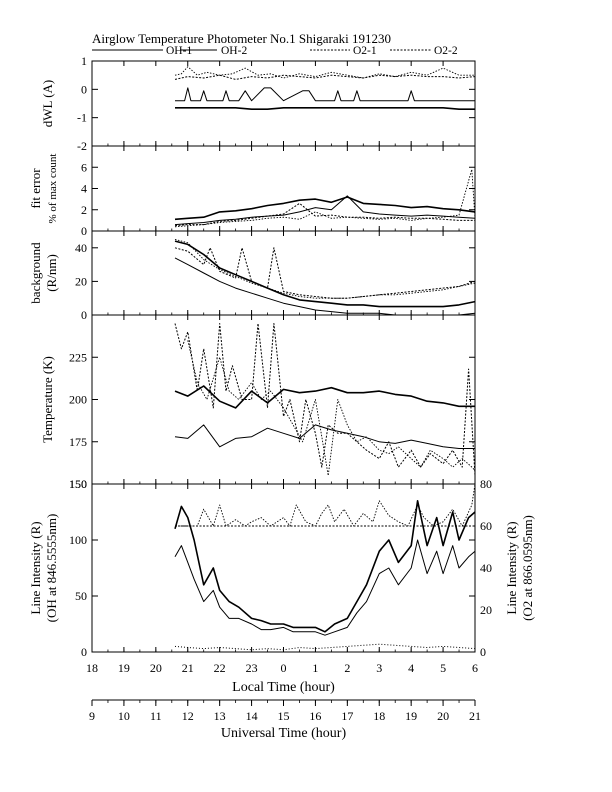  Describe the element at coordinates (315, 716) in the screenshot. I see `universal-time-tick-label: 16` at that location.